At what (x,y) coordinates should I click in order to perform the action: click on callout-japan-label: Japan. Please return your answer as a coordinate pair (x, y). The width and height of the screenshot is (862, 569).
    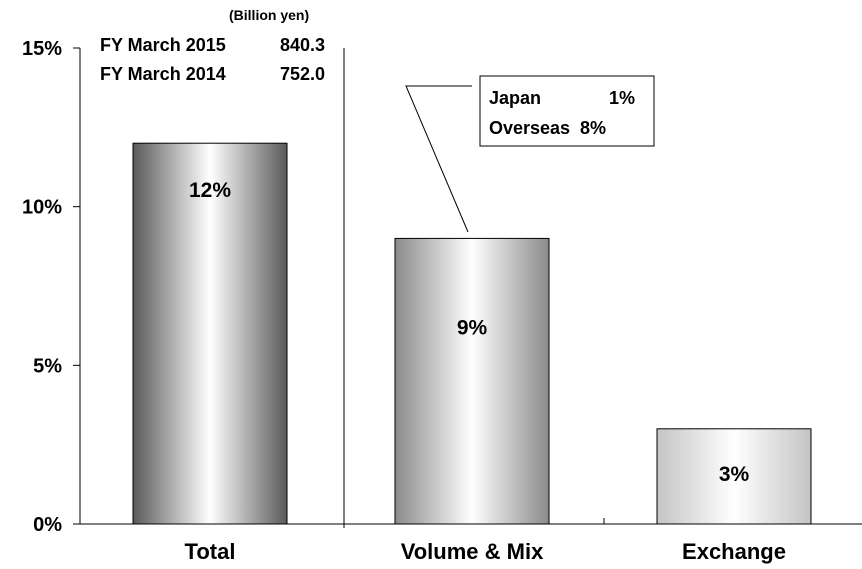
    Looking at the image, I should click on (515, 98).